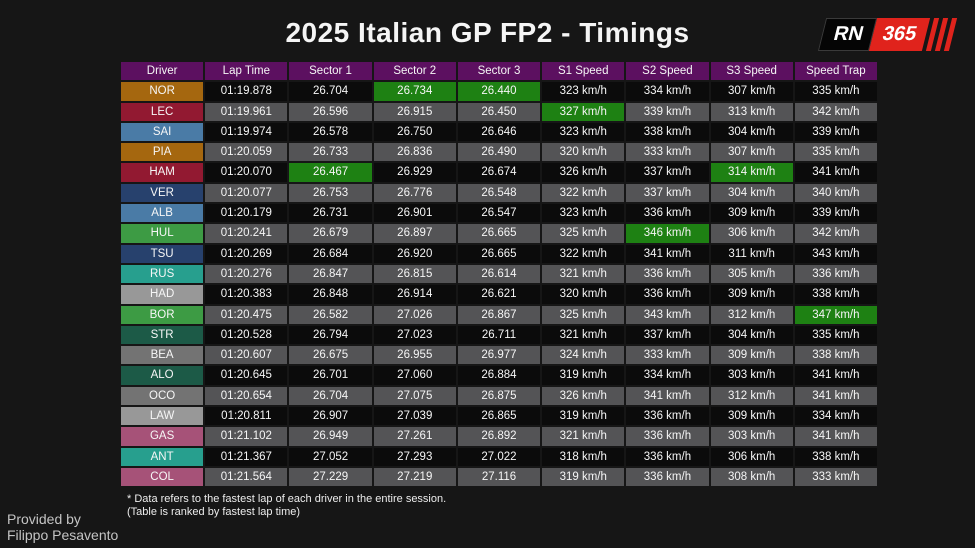 Image resolution: width=975 pixels, height=548 pixels. Describe the element at coordinates (499, 172) in the screenshot. I see `timing-cell: 26.674` at that location.